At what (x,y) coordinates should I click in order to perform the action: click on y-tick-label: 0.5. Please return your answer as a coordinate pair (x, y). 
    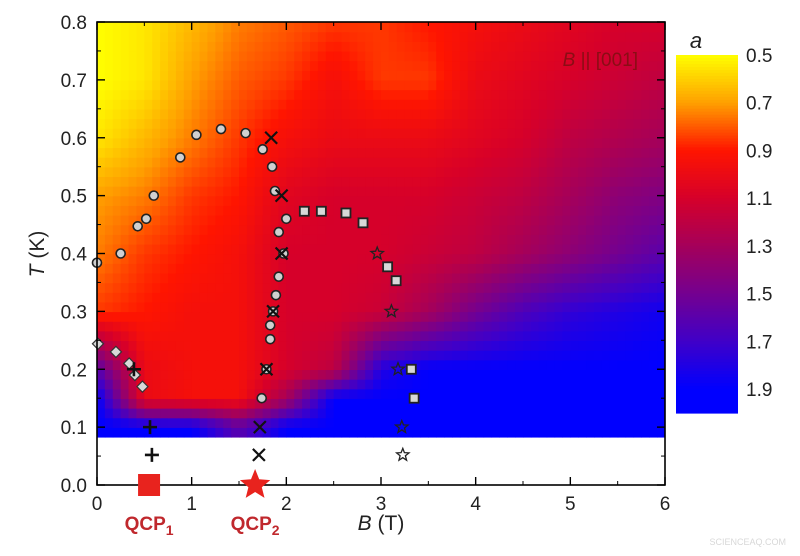
    Looking at the image, I should click on (74, 197).